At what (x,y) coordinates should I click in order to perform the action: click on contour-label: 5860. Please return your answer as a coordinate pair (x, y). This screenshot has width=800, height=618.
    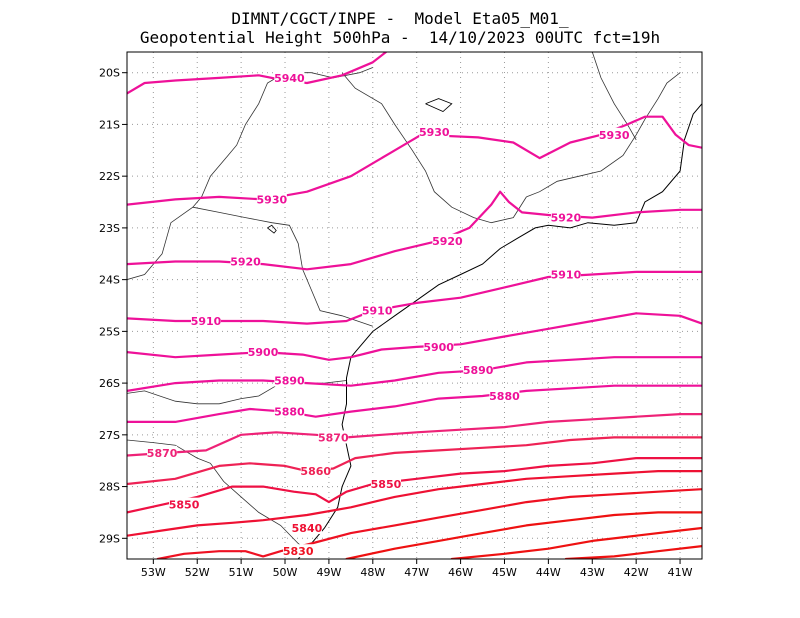
    Looking at the image, I should click on (315, 471).